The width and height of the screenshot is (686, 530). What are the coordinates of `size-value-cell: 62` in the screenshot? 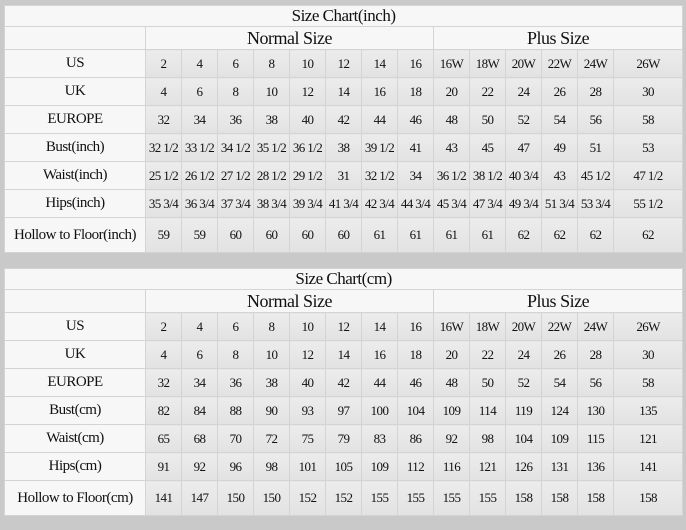 It's located at (523, 235).